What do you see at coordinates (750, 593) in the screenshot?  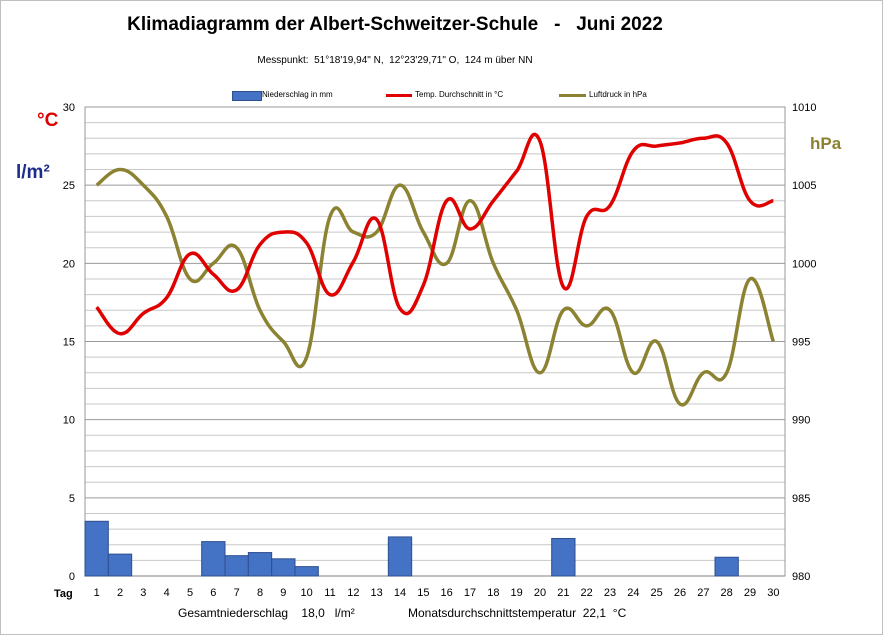 I see `x-tick-label: 29` at bounding box center [750, 593].